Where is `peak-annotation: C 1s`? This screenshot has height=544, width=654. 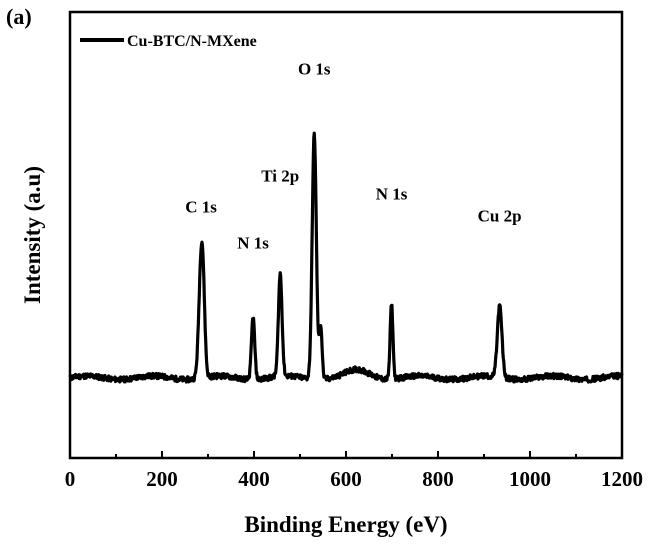 peak-annotation: C 1s is located at coordinates (201, 207).